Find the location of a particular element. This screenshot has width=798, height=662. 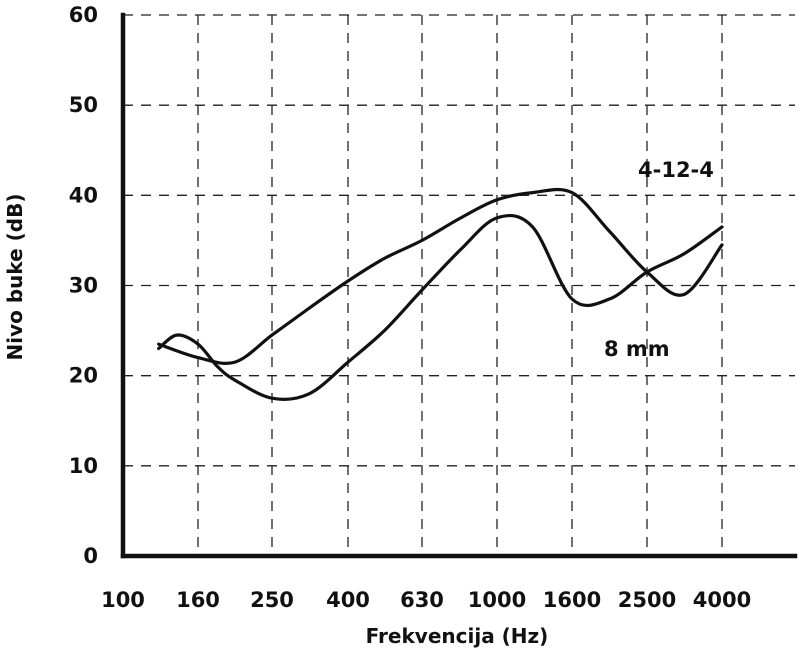

x-tick-label: 1000 is located at coordinates (497, 600).